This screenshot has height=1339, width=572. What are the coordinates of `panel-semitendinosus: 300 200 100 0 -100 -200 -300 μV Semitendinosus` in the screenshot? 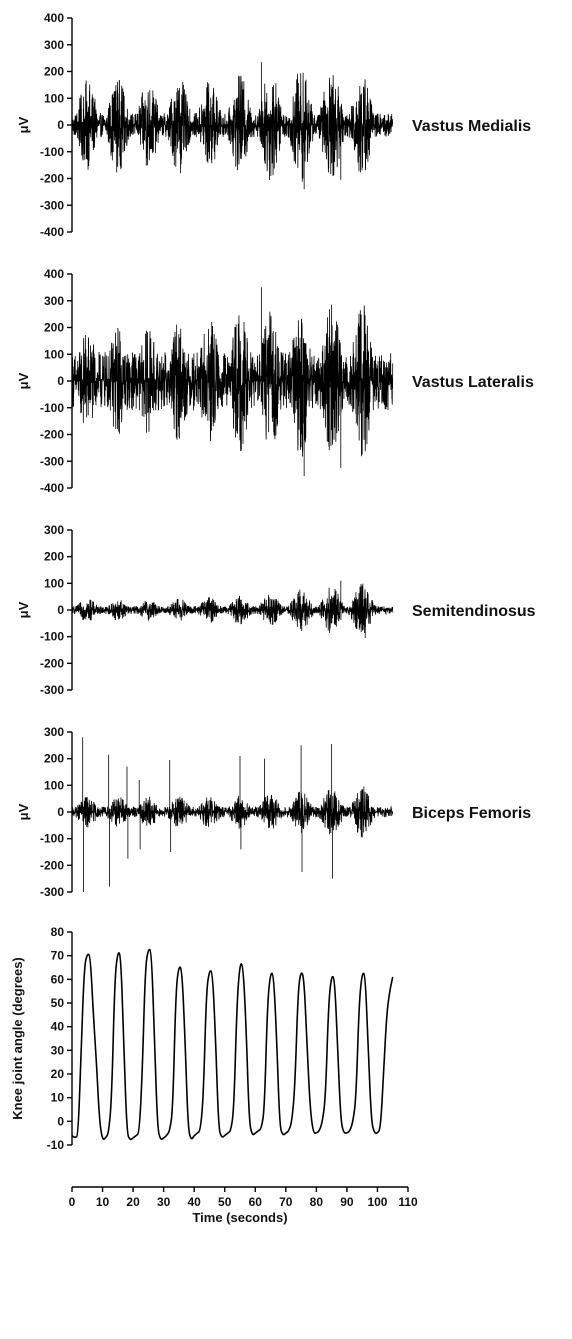 It's located at (276, 610).